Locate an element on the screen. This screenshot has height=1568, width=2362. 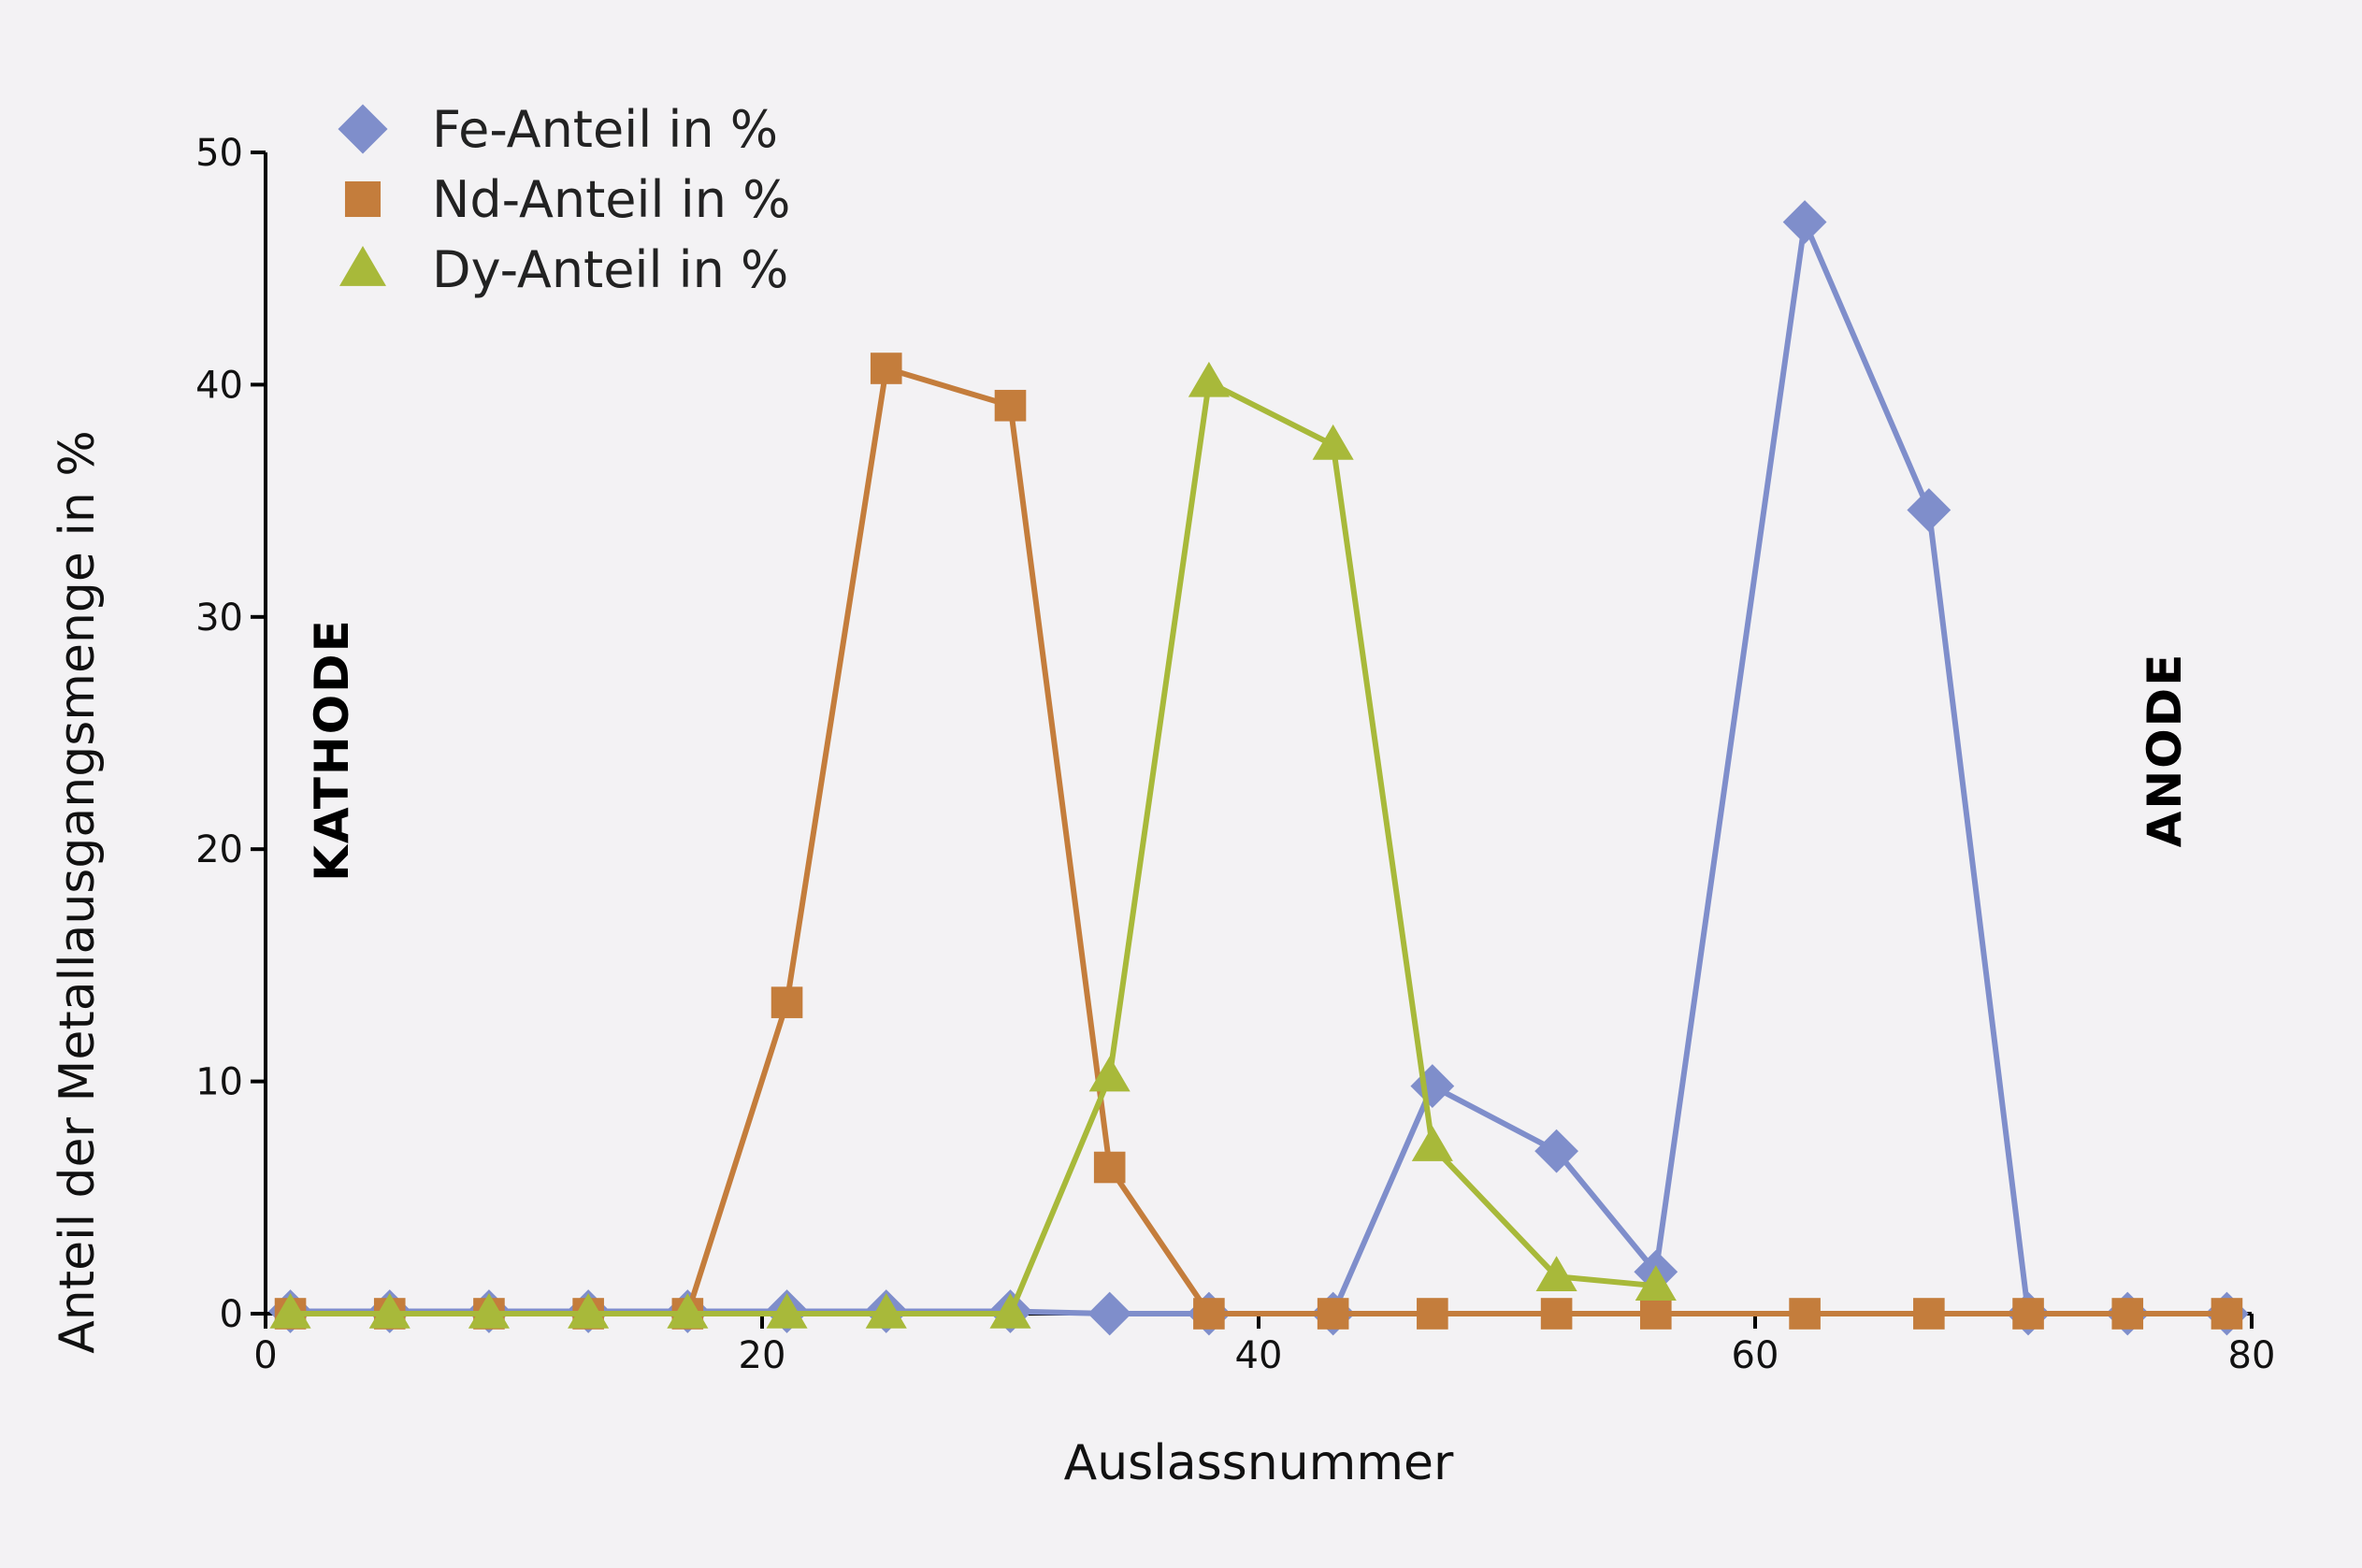
legend-label-fe: Fe-Anteil in % is located at coordinates (605, 129).